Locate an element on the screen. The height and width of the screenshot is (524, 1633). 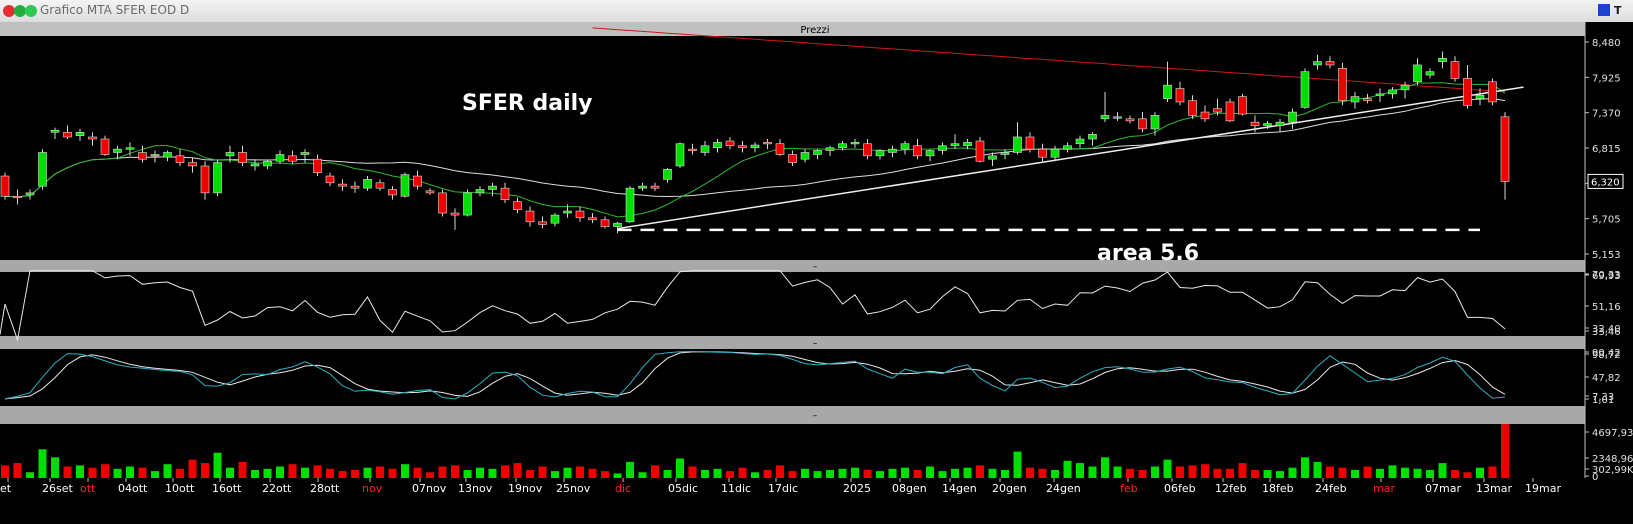
restore-square-icon is located at coordinates (1604, 10).